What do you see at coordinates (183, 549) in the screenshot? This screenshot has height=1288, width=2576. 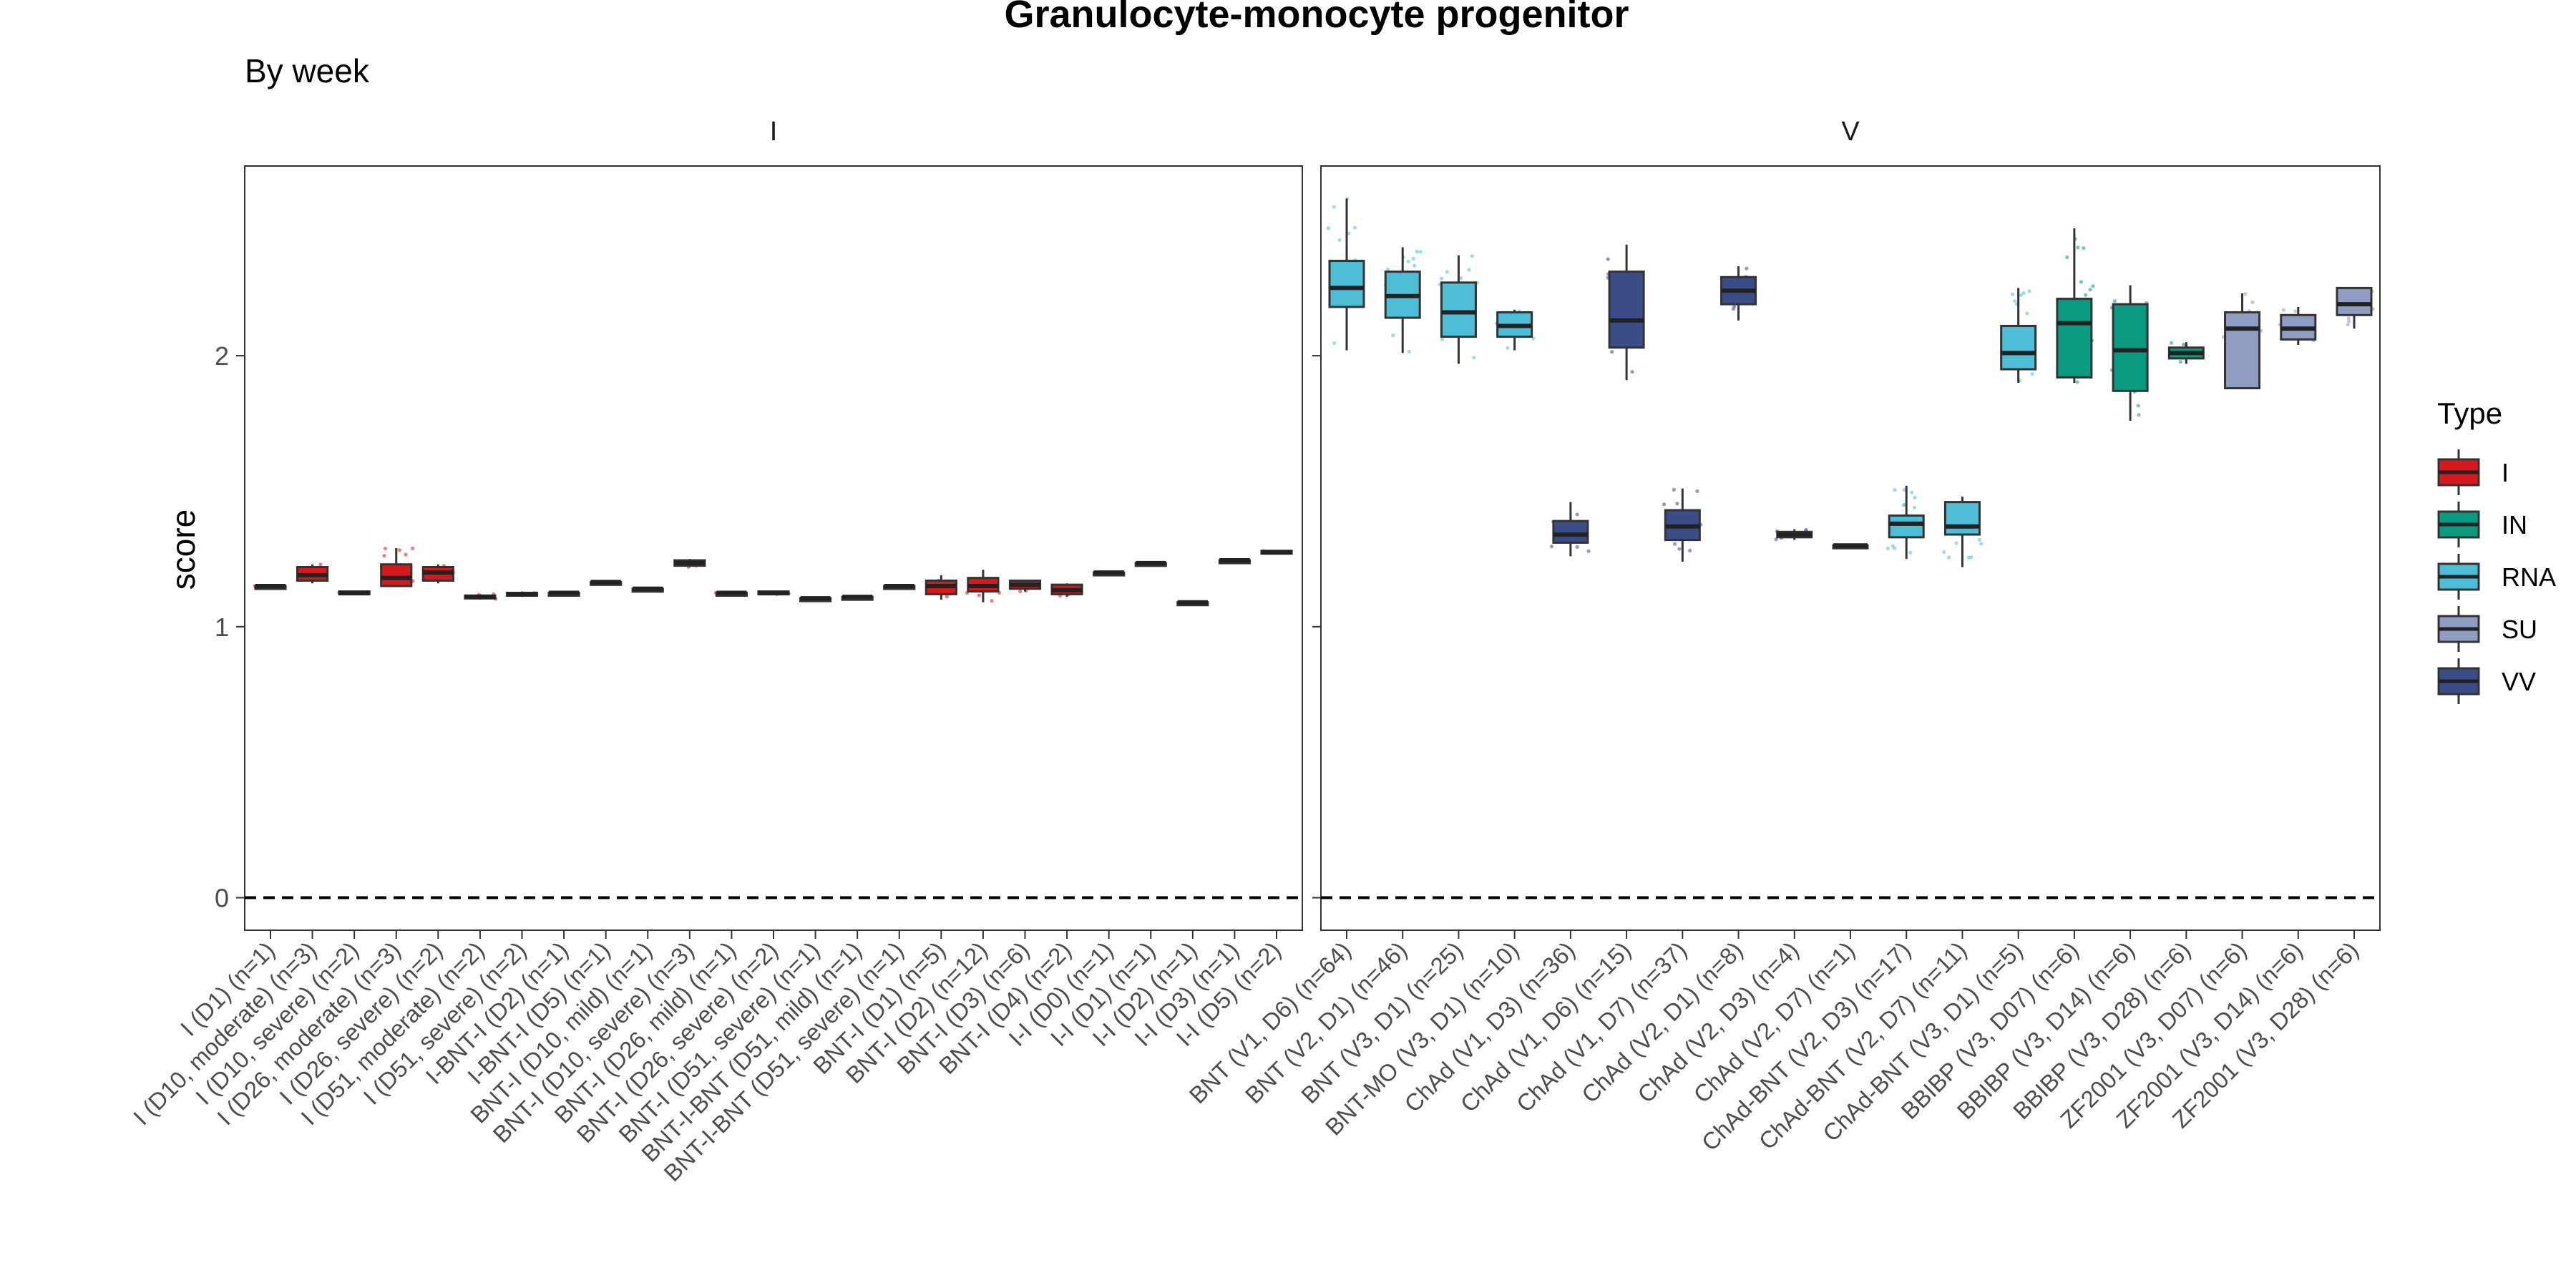 I see `y-axis-label: score` at bounding box center [183, 549].